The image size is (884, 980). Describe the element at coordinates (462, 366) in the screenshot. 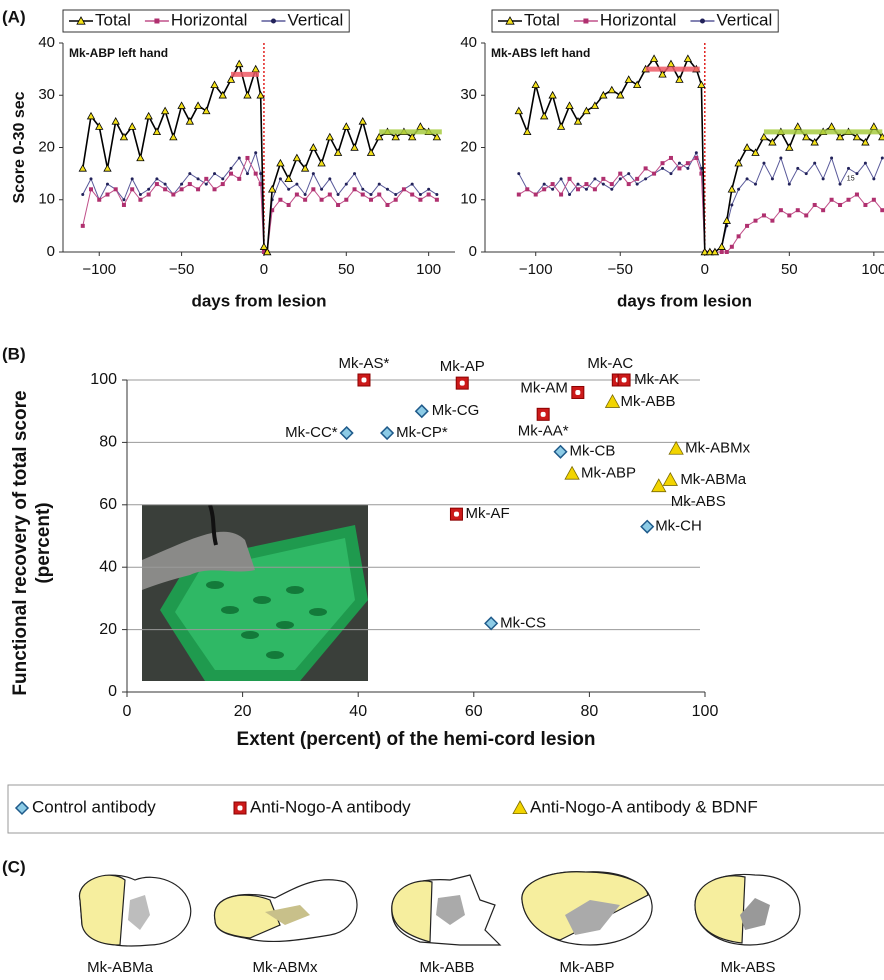

I see `point-label: Mk-AP` at that location.